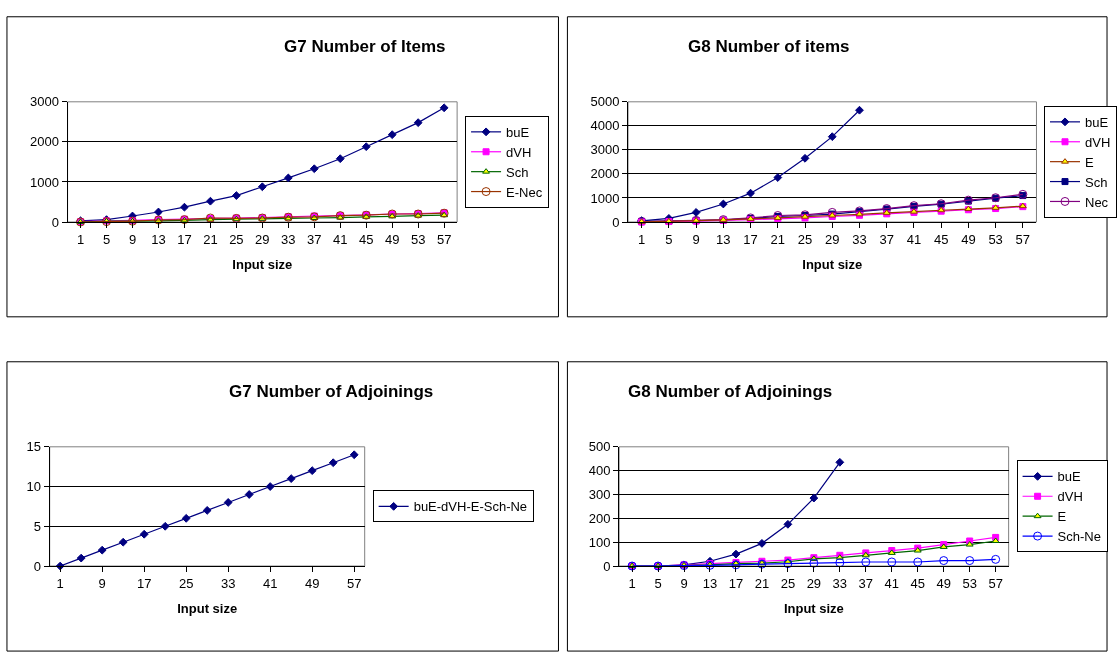 Image resolution: width=1117 pixels, height=662 pixels. Describe the element at coordinates (524, 192) in the screenshot. I see `legend-label: E-Nec` at that location.